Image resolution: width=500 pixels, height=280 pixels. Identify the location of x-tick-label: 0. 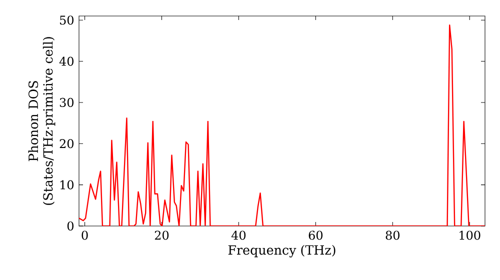
(85, 235).